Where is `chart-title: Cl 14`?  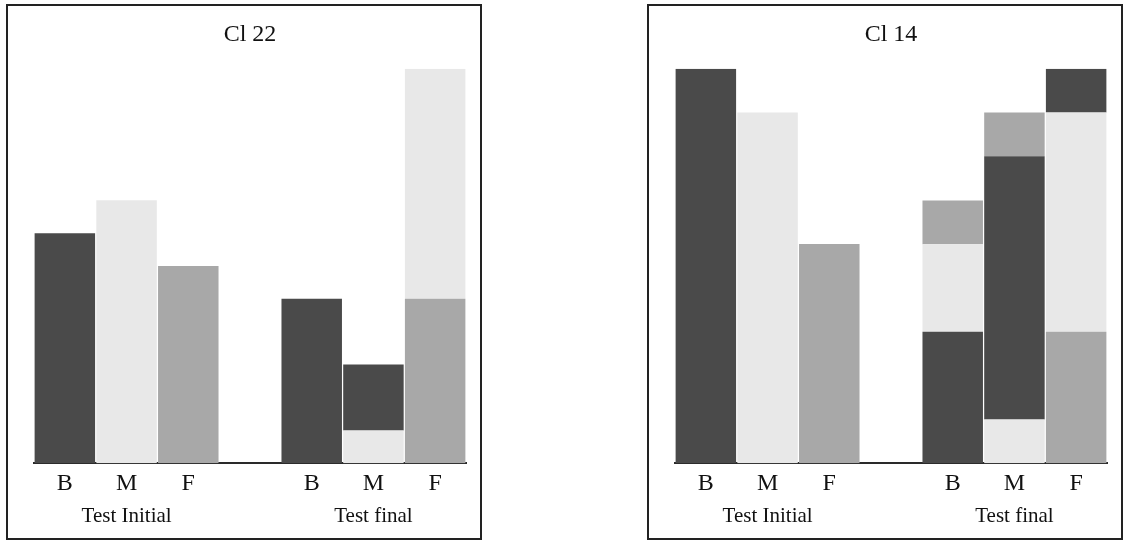 chart-title: Cl 14 is located at coordinates (891, 32).